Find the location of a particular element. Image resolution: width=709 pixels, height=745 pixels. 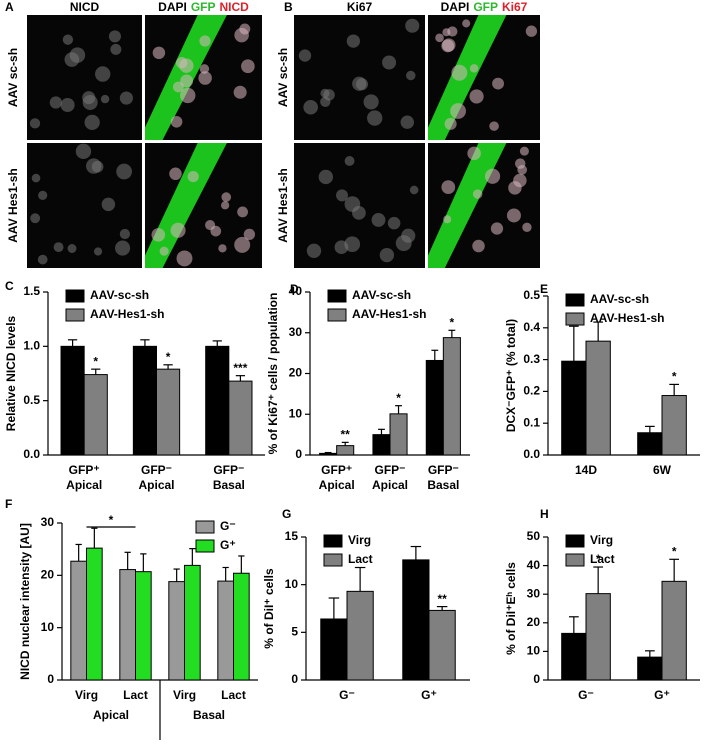

merge-title: DAPI GFP Ki67 is located at coordinates (484, 7).